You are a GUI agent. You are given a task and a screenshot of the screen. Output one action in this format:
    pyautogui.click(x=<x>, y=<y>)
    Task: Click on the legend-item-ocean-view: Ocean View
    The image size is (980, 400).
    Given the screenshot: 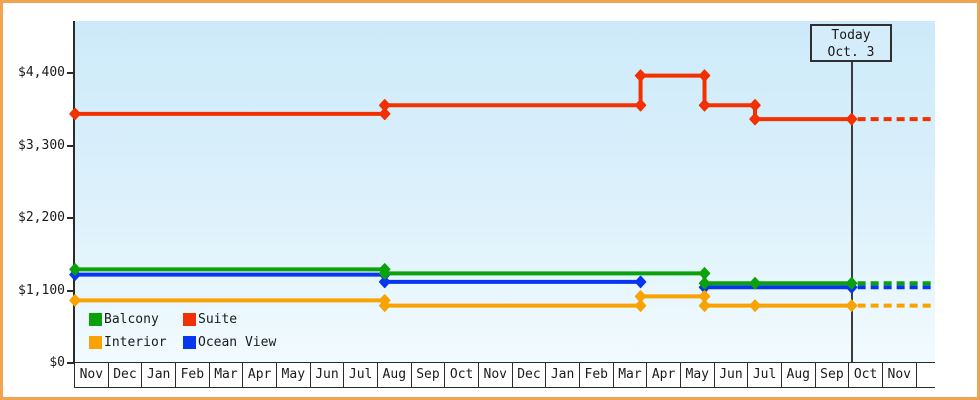 What is the action you would take?
    pyautogui.click(x=229, y=342)
    